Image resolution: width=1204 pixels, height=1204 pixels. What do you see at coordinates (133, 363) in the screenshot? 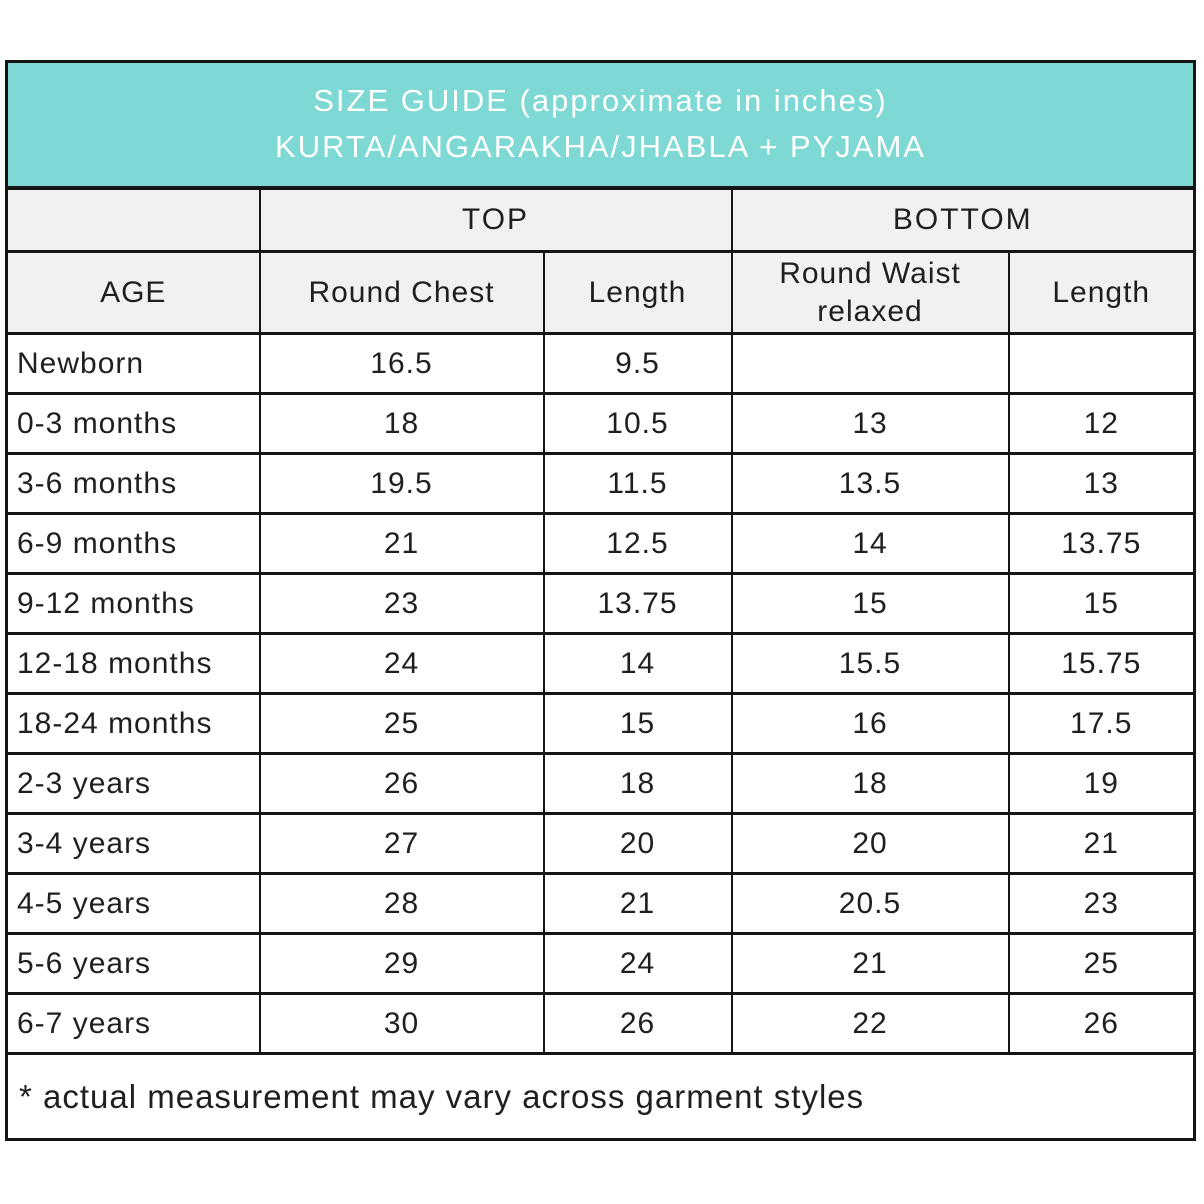
I see `age-cell: Newborn` at bounding box center [133, 363].